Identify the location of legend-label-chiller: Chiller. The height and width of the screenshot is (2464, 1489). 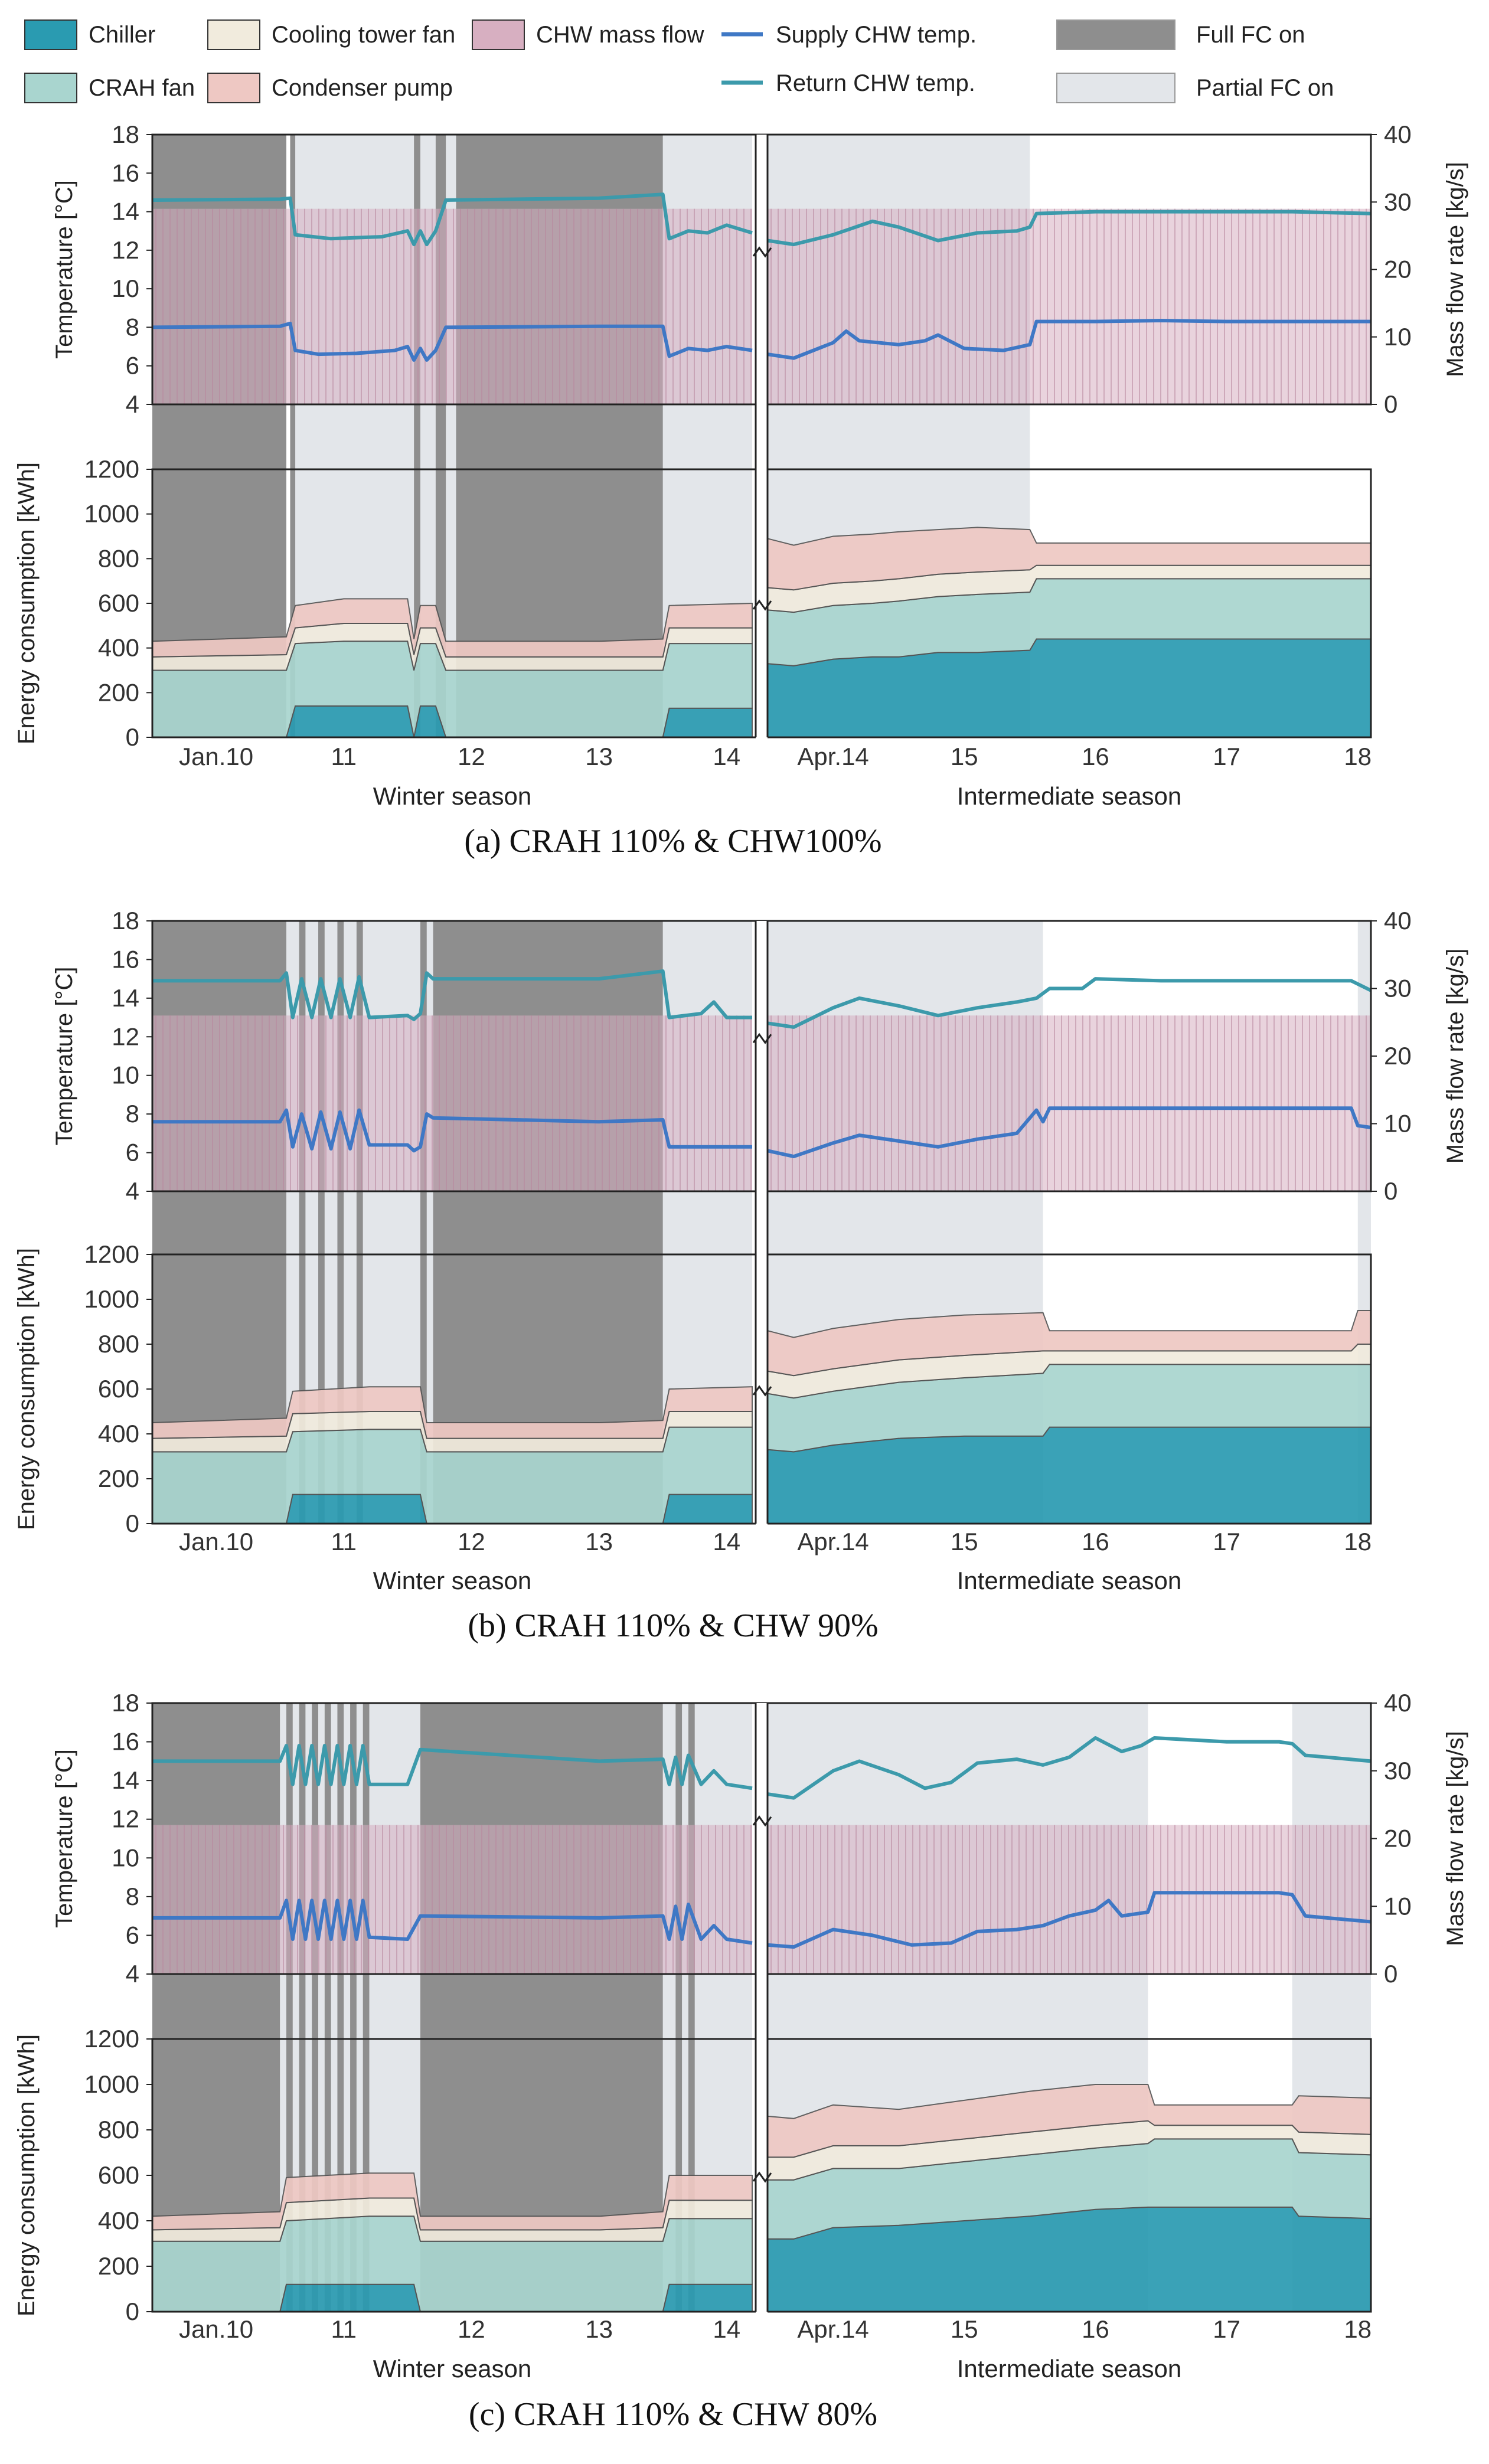
(122, 35).